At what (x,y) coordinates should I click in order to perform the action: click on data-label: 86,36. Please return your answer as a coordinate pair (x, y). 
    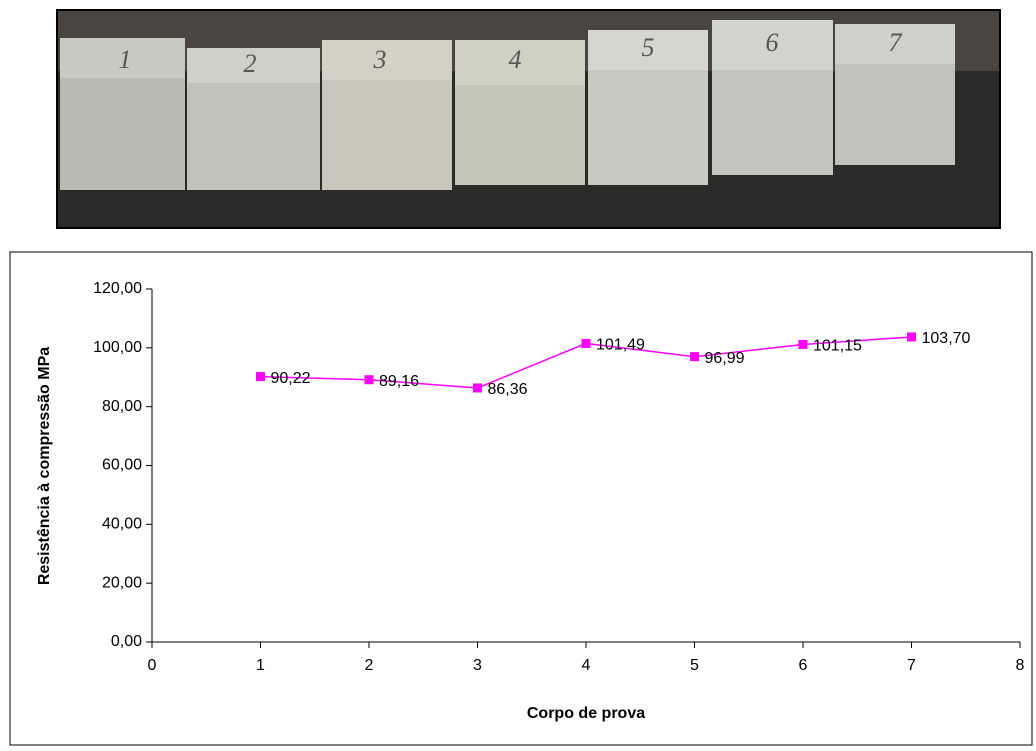
    Looking at the image, I should click on (508, 389).